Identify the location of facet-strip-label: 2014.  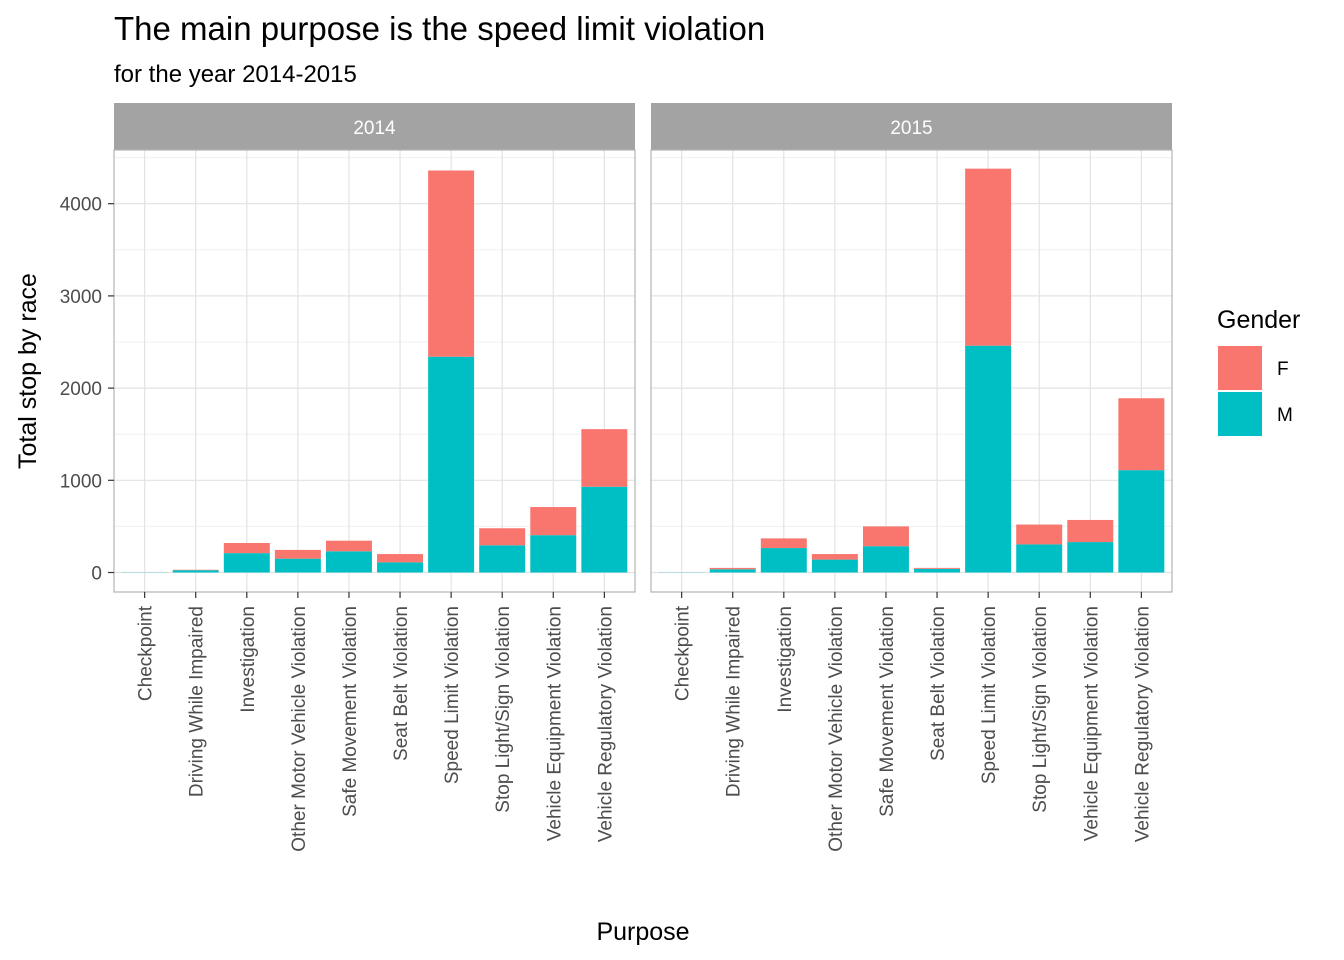
(374, 128).